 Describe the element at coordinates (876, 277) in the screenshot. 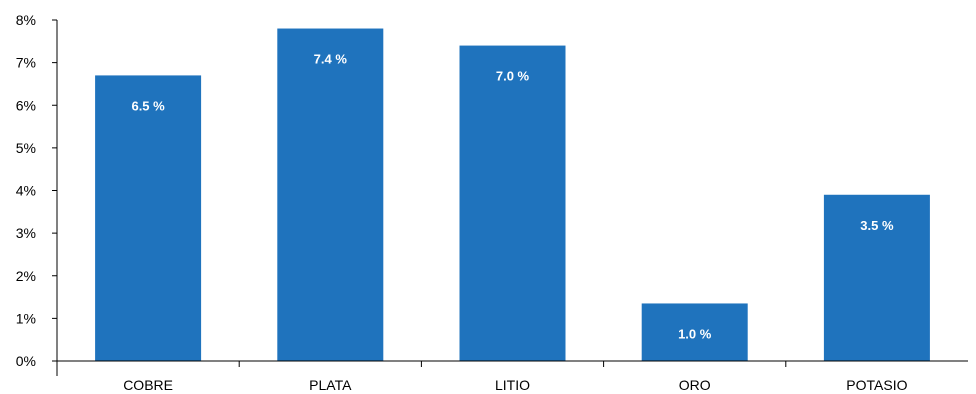

I see `bar-potasio` at that location.